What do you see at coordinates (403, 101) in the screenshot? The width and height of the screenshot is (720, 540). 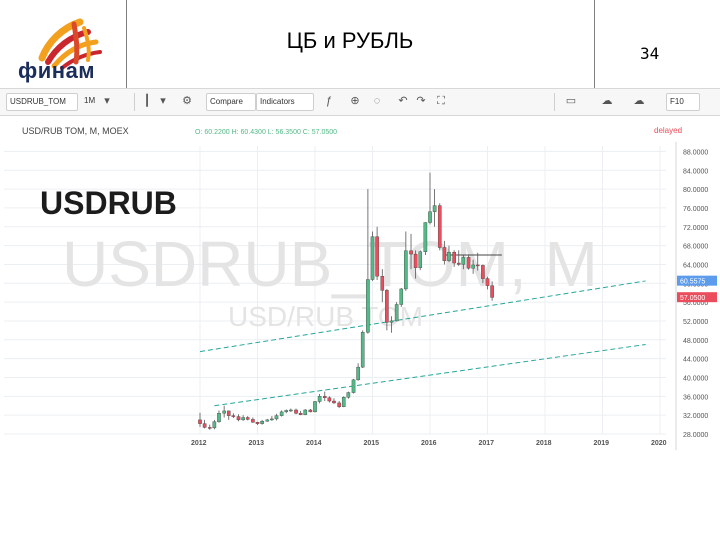 I see `undo-icon: ↶` at bounding box center [403, 101].